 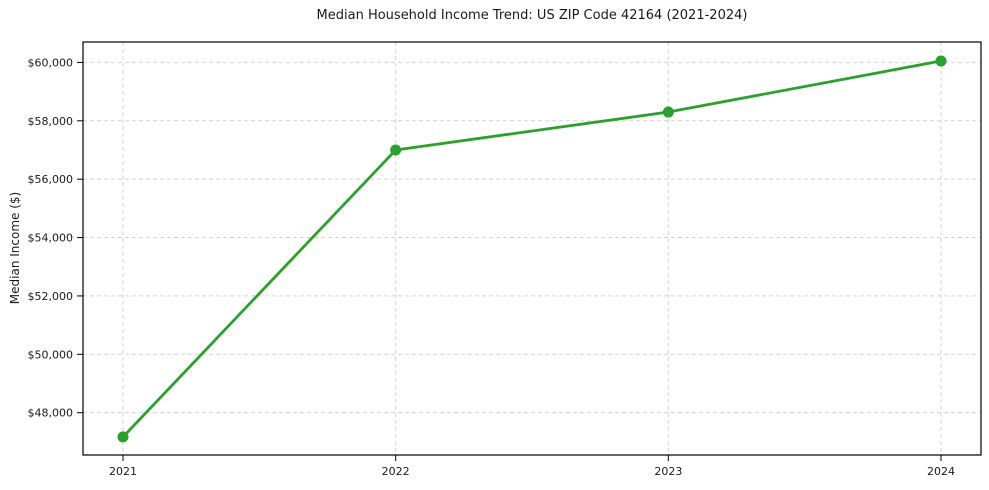 I want to click on y-tick-label: $54,000, so click(x=51, y=238).